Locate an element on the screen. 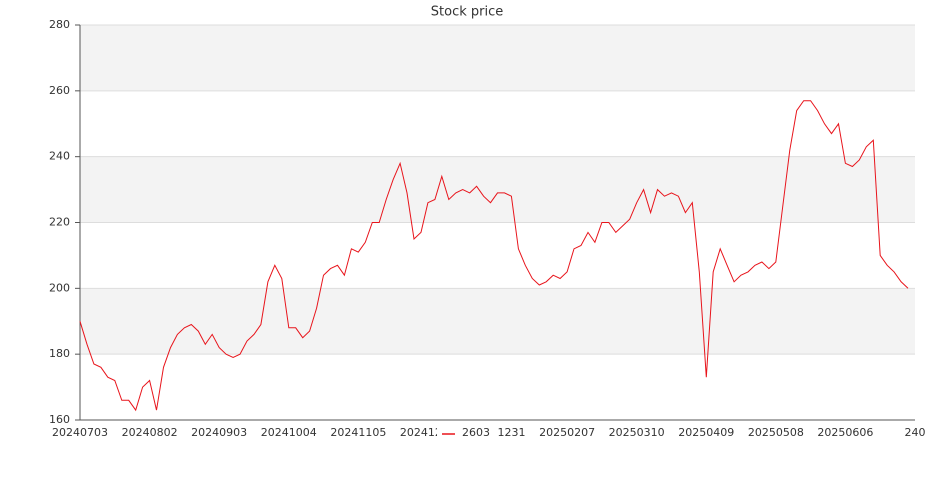 This screenshot has height=500, width=935. legend: 2603 is located at coordinates (467, 433).